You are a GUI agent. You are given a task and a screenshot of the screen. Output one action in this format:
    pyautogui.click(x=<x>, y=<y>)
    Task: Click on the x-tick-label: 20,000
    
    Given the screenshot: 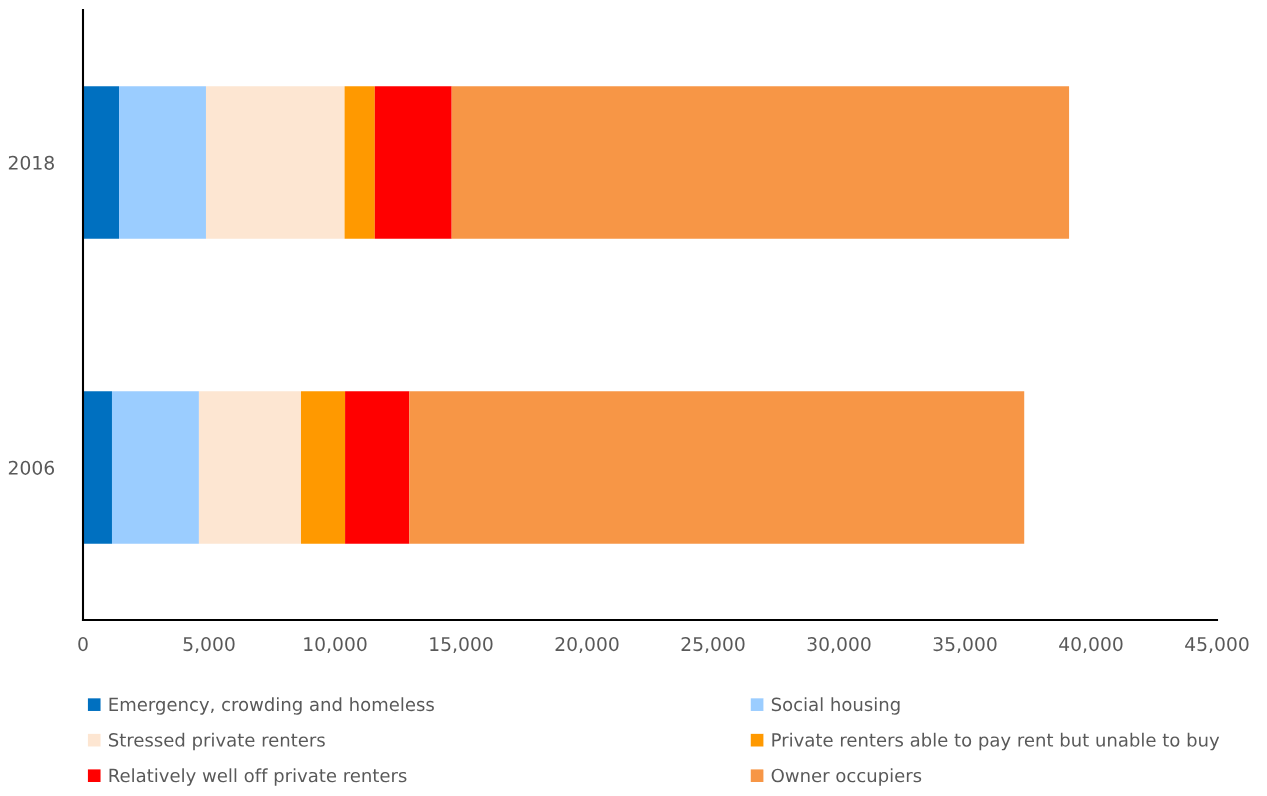 What is the action you would take?
    pyautogui.click(x=587, y=645)
    